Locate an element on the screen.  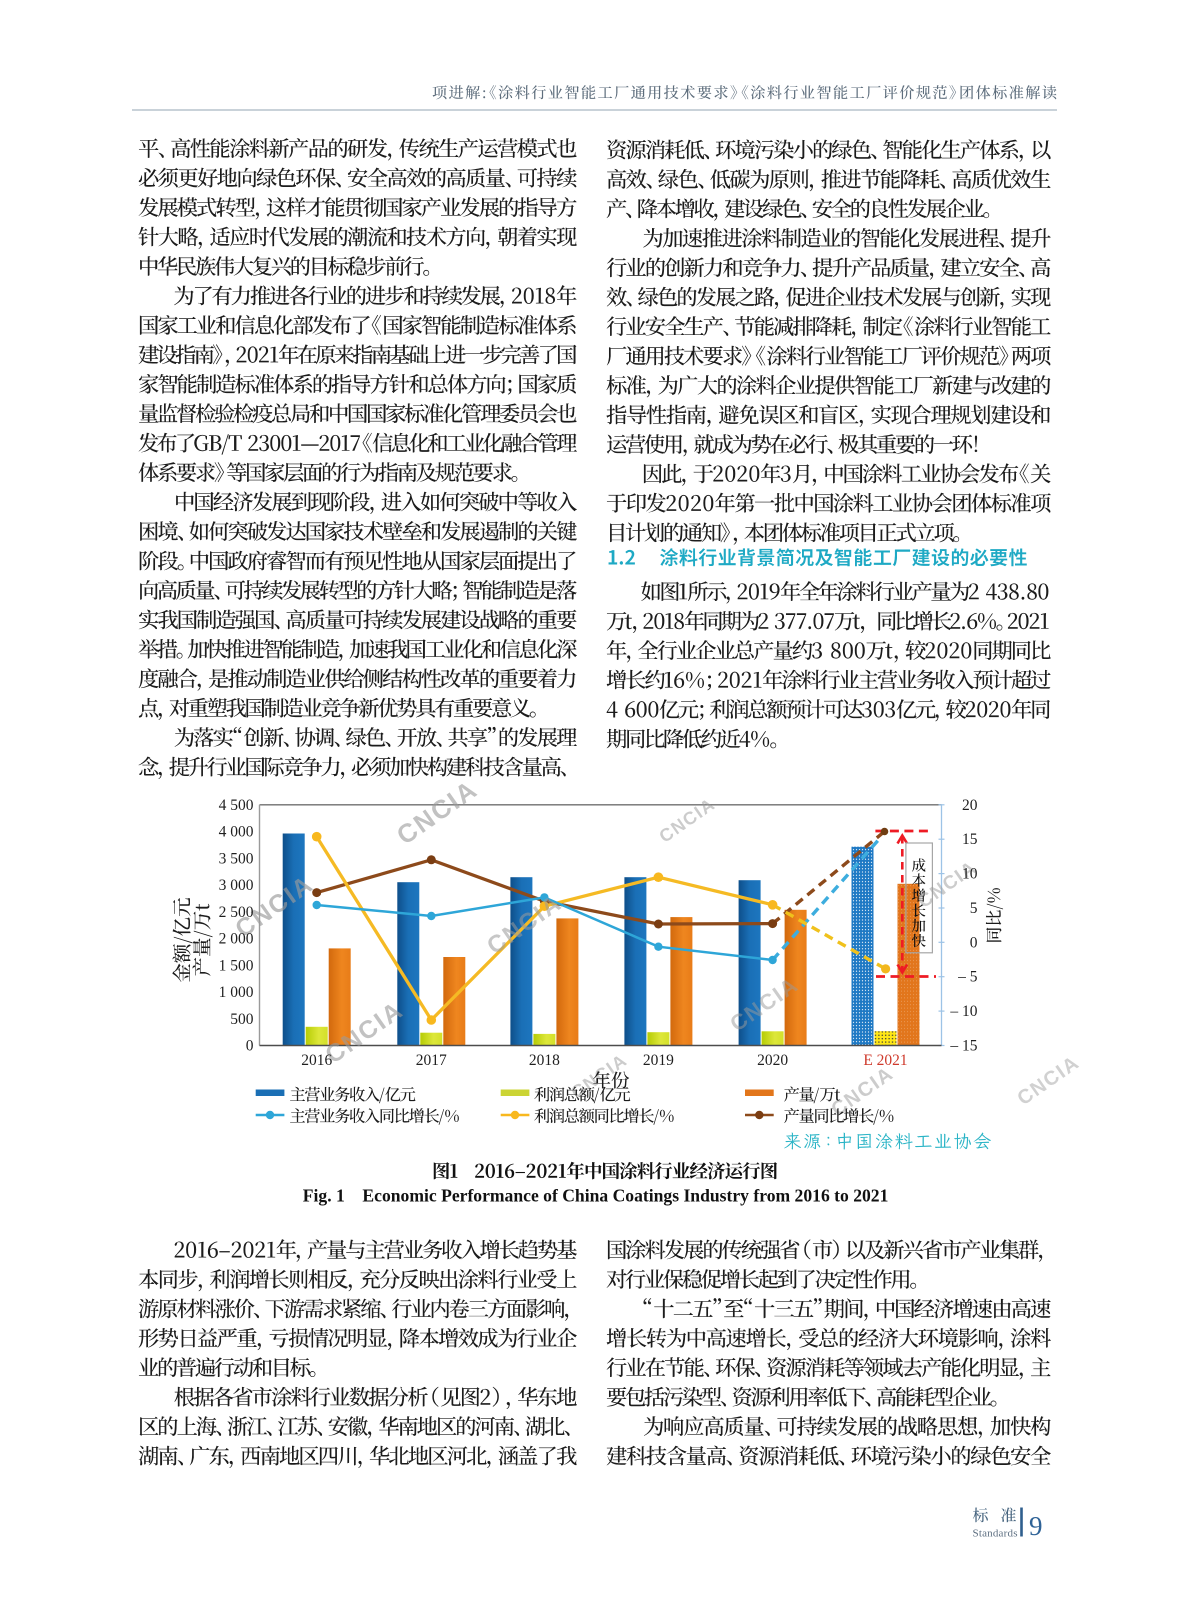
svg-text: 500 is located at coordinates (242, 1019).